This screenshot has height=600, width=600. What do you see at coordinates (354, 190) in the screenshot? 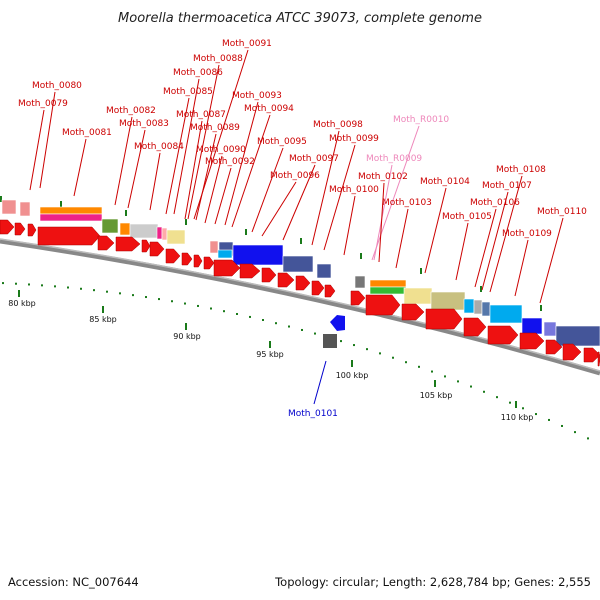
I see `gene-label: Moth_0100` at bounding box center [354, 190].